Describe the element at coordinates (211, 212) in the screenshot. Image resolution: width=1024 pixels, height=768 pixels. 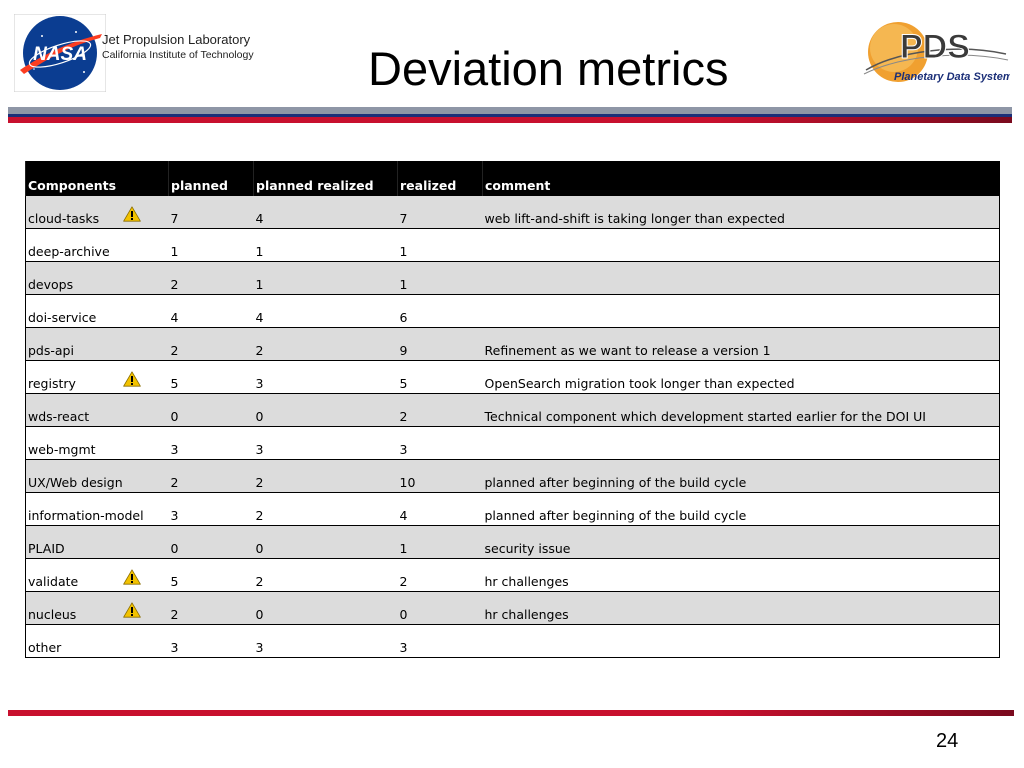
I see `planned-cell: 7` at that location.